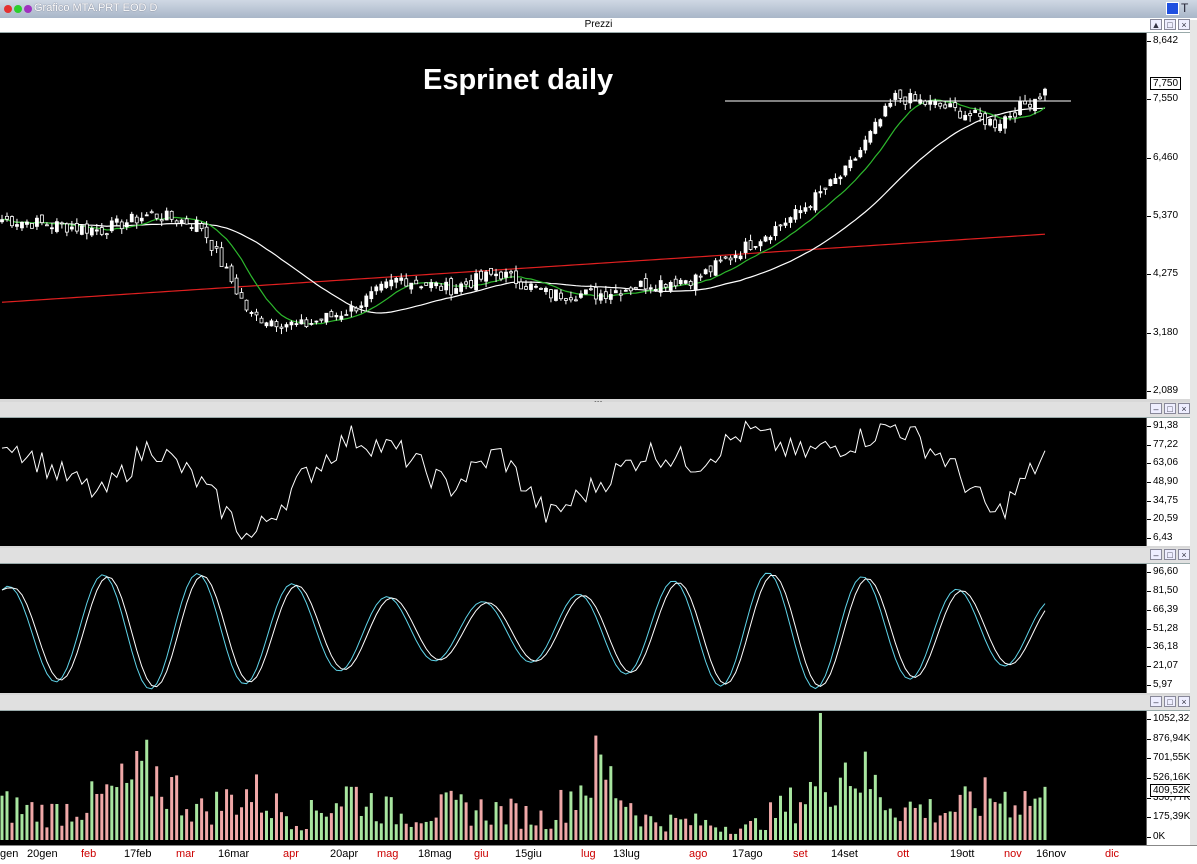  What do you see at coordinates (28, 9) in the screenshot?
I see `purple-arrow-icon` at bounding box center [28, 9].